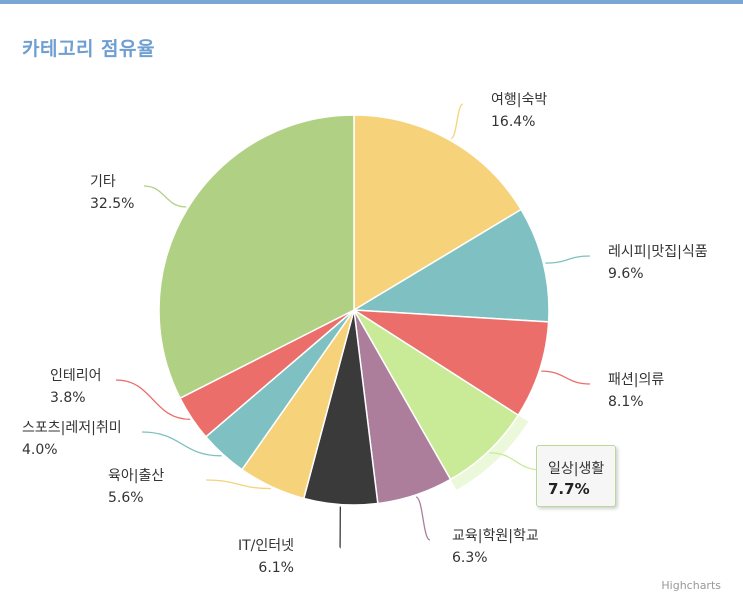  I want to click on slice-label-percent: 5.6%, so click(126, 498).